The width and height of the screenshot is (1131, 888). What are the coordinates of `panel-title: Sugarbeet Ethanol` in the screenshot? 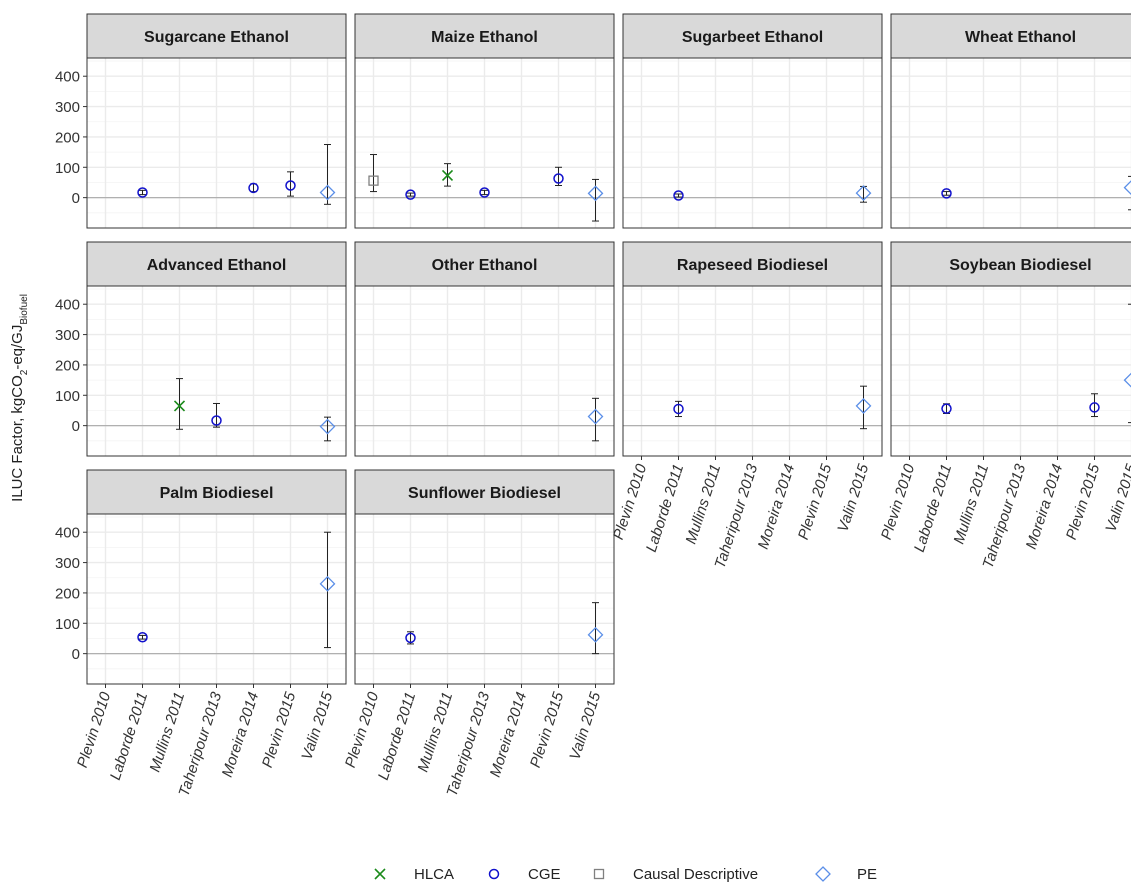 It's located at (752, 37).